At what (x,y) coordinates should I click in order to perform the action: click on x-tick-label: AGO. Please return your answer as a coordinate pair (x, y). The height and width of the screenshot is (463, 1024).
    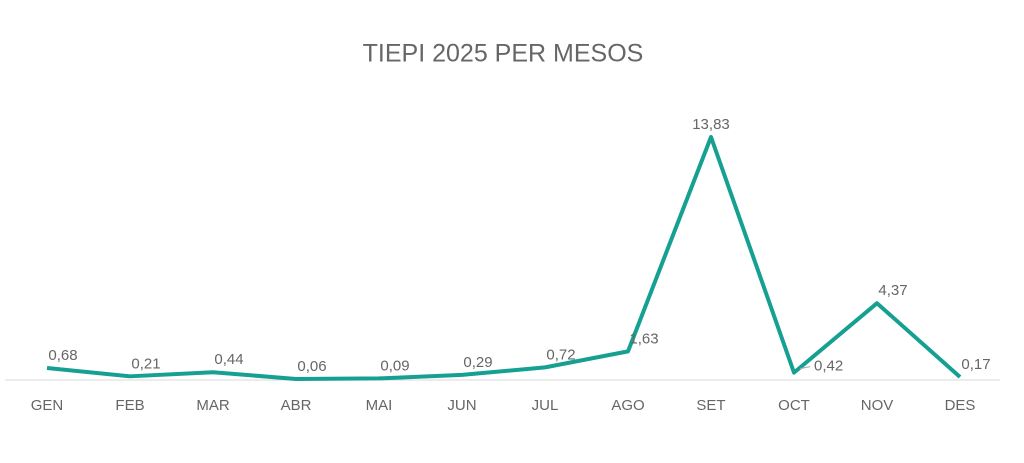
    Looking at the image, I should click on (627, 405).